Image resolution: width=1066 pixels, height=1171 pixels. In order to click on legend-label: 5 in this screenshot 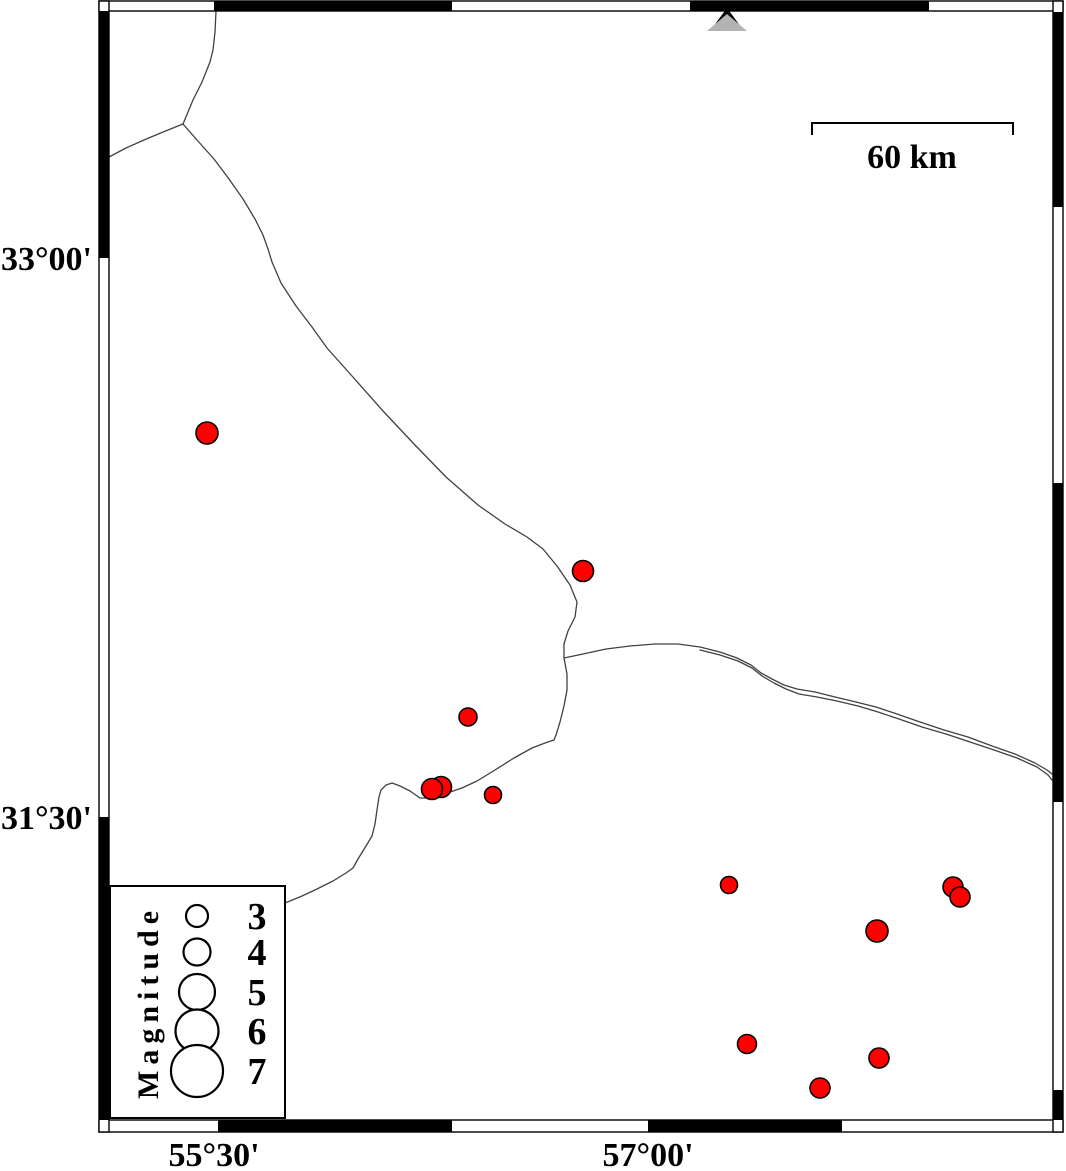, I will do `click(257, 993)`.